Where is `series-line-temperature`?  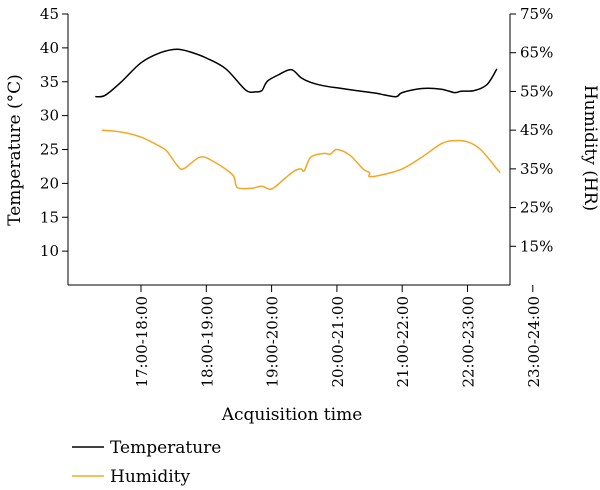 series-line-temperature is located at coordinates (296, 73).